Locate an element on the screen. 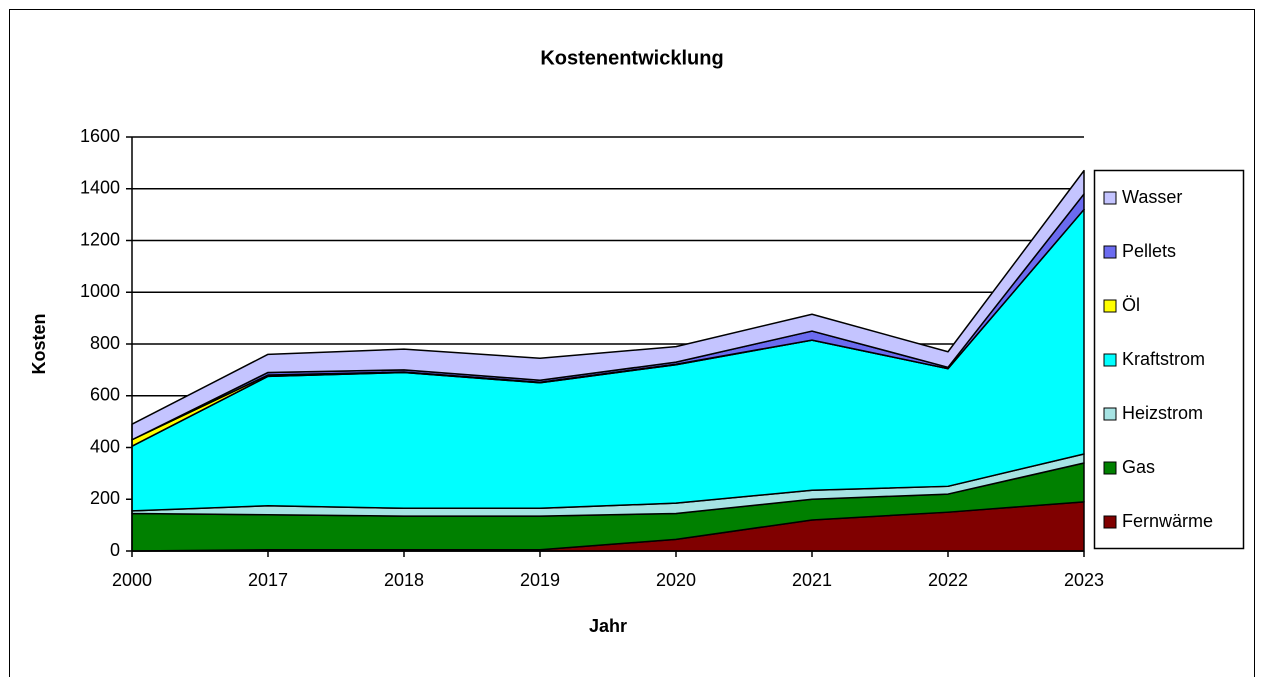 The width and height of the screenshot is (1264, 677). y-tick-label: 400 is located at coordinates (105, 446).